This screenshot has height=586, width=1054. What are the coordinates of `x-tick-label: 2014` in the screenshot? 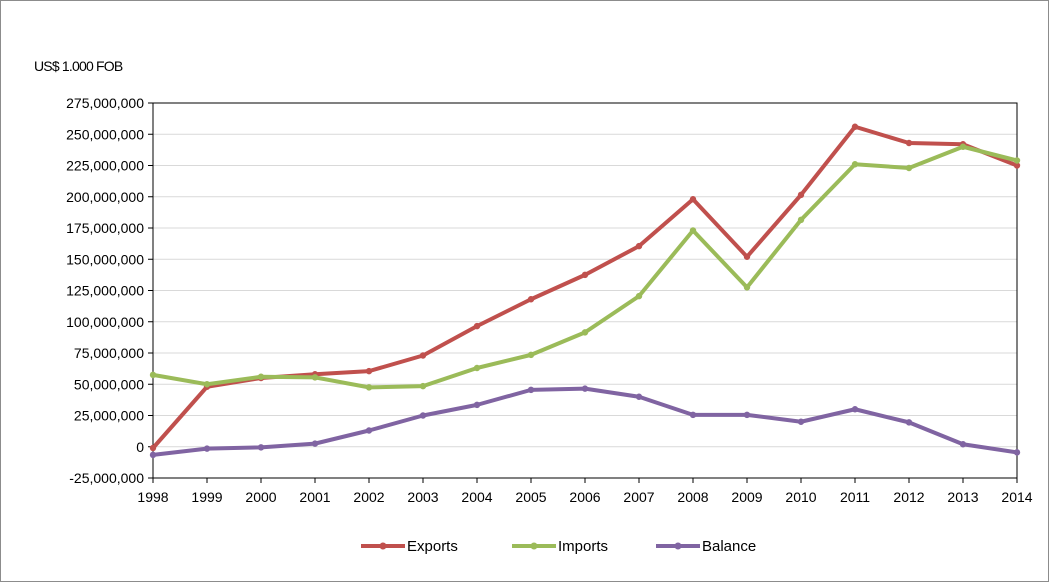 It's located at (1016, 497).